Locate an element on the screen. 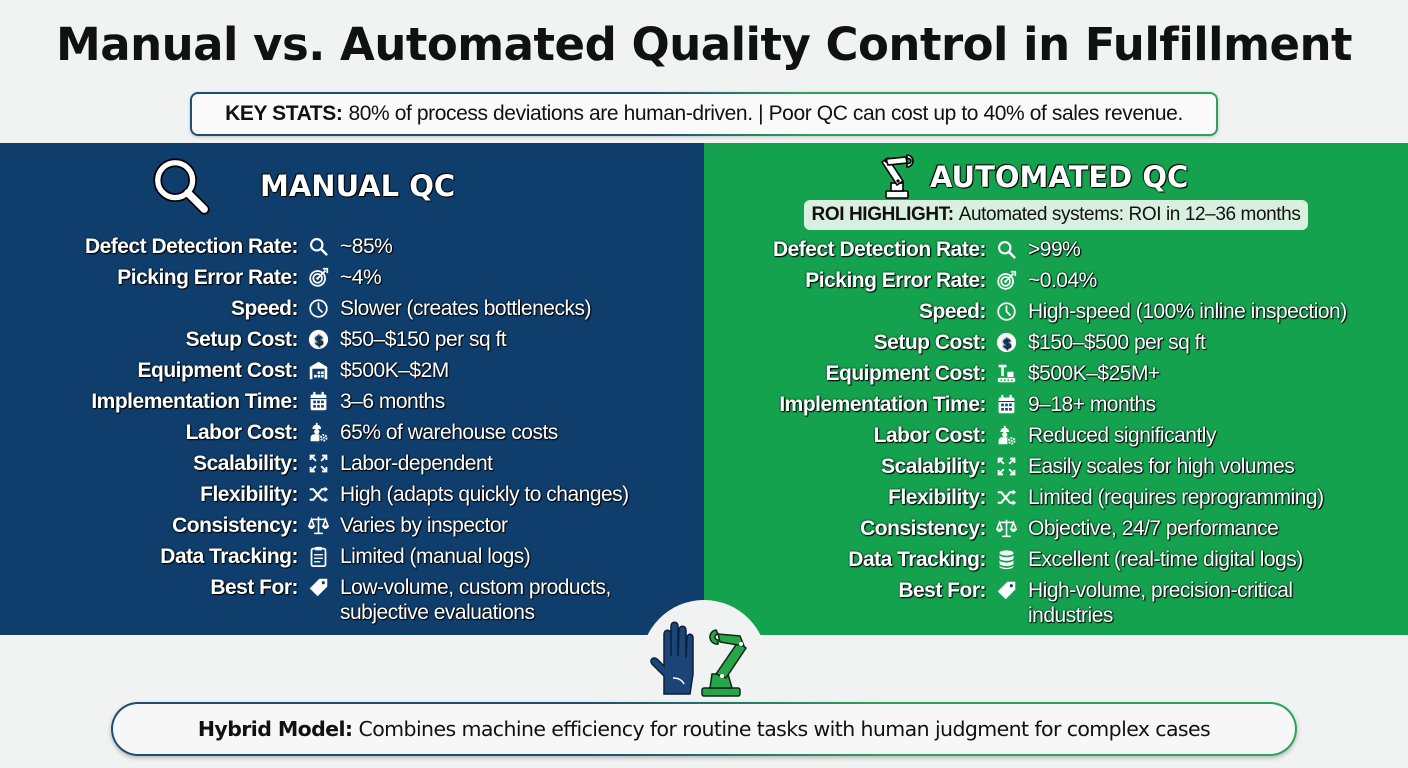 This screenshot has height=768, width=1408. row-speed: Speed: Slower (creates bottlenecks) is located at coordinates (352, 308).